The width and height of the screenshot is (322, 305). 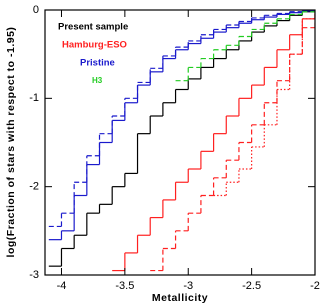 I want to click on legend-entry: Pristine, so click(x=97, y=63).